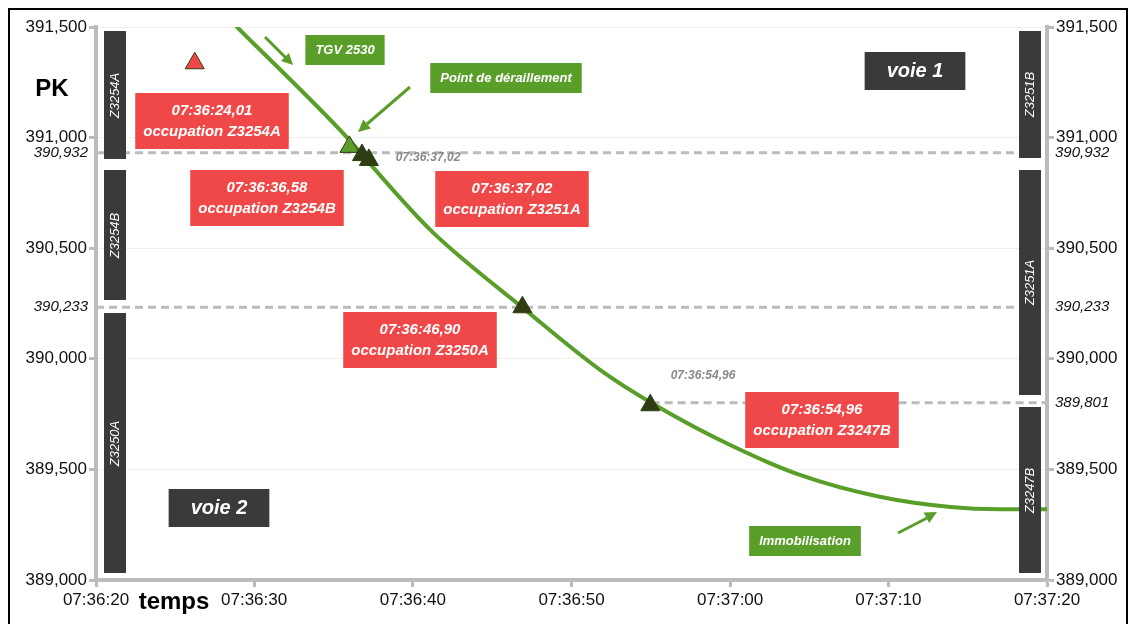 The image size is (1135, 624). Describe the element at coordinates (56, 579) in the screenshot. I see `y-tick-label: 389,000` at that location.